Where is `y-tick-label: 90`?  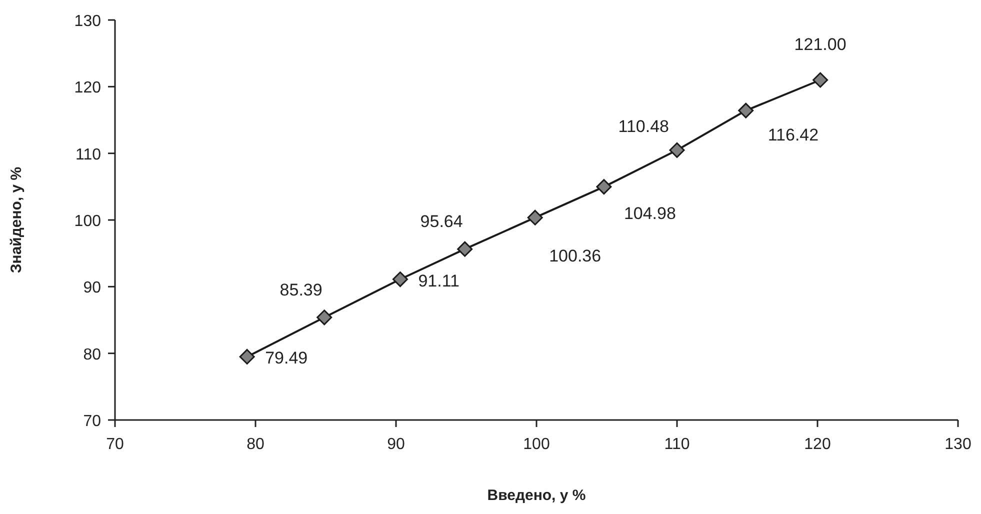 y-tick-label: 90 is located at coordinates (92, 288).